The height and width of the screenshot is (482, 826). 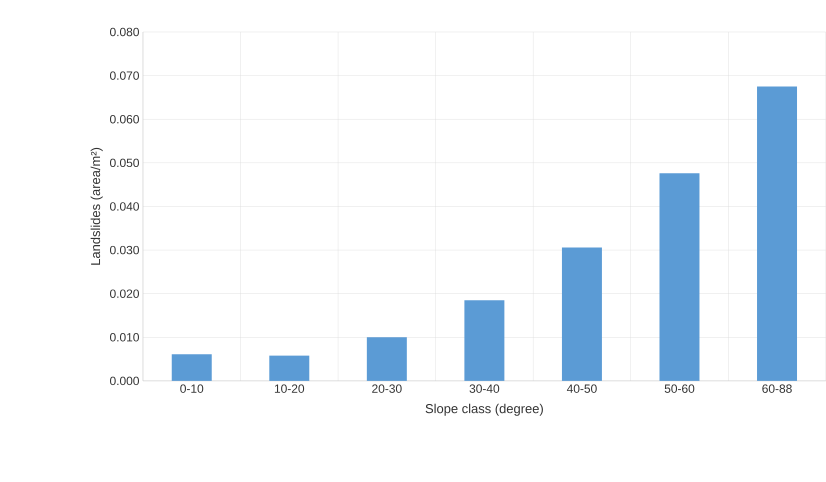 What do you see at coordinates (484, 410) in the screenshot?
I see `x-axis-title: Slope class (degree)` at bounding box center [484, 410].